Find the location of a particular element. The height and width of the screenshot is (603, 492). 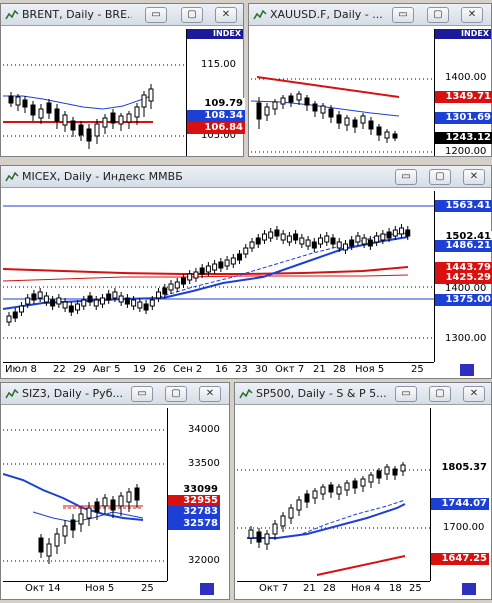

ma-red-label: 106.84 is located at coordinates (216, 128).